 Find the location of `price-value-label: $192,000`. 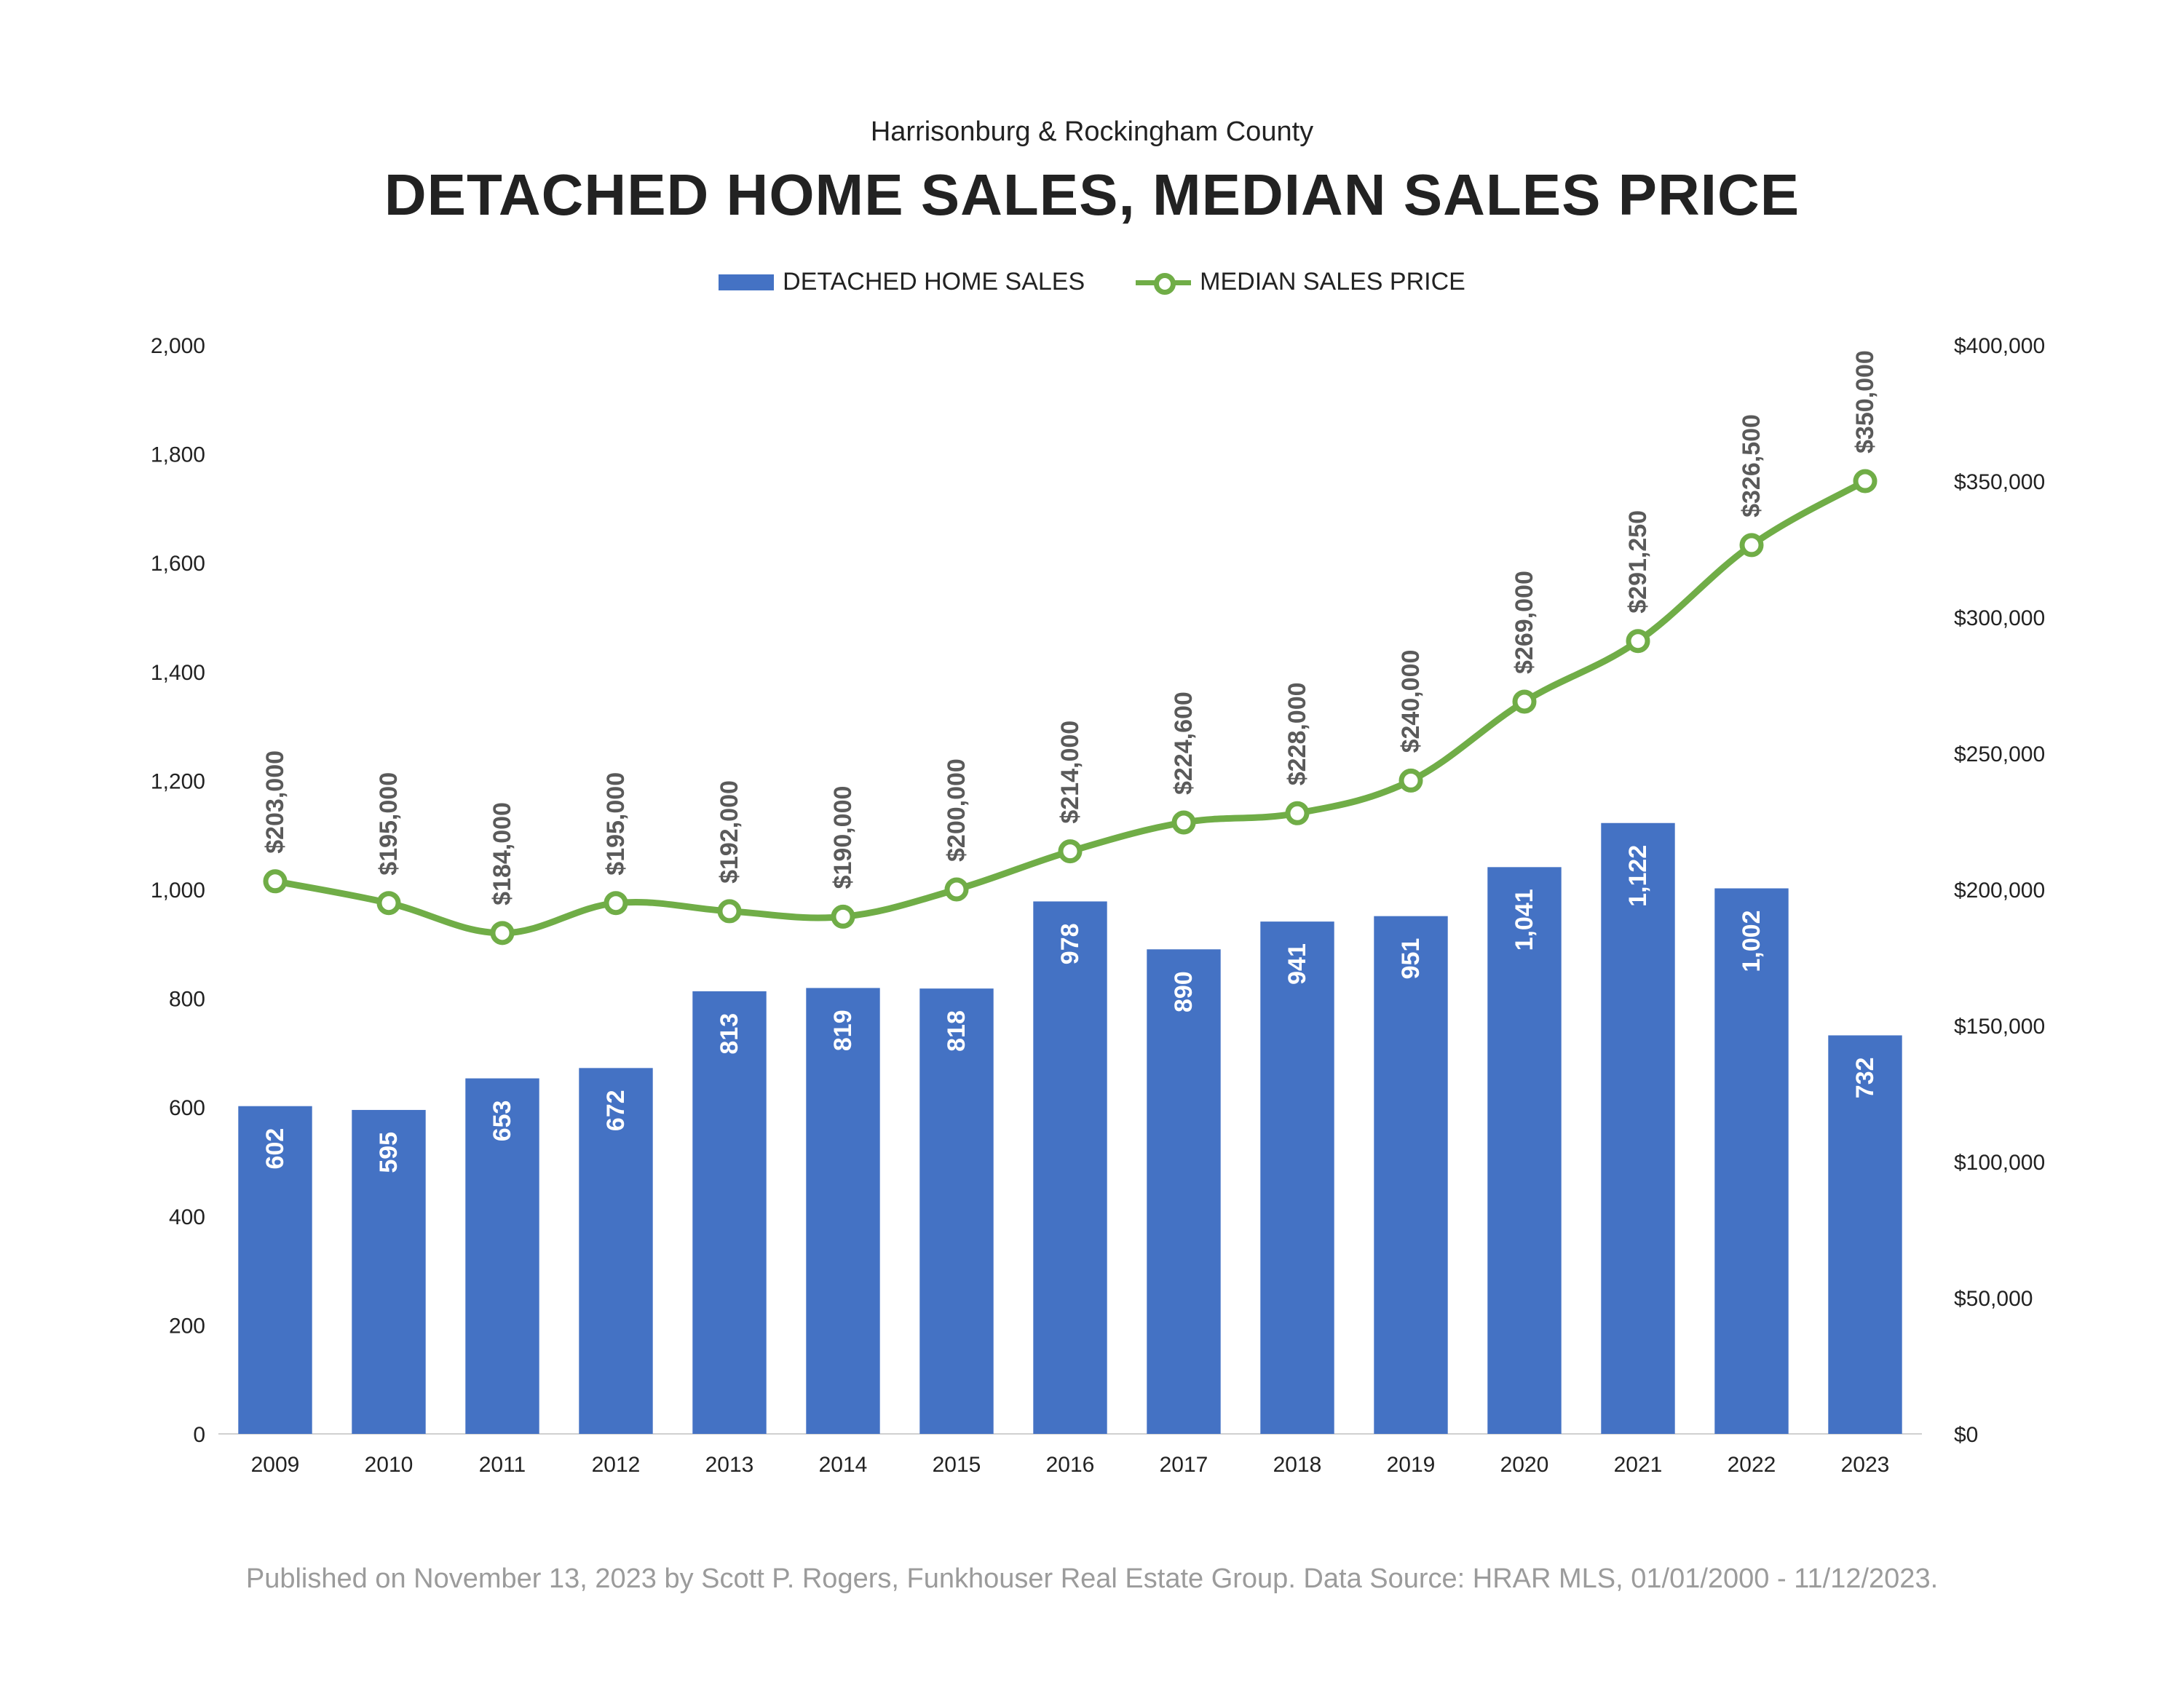

price-value-label: $192,000 is located at coordinates (729, 832).